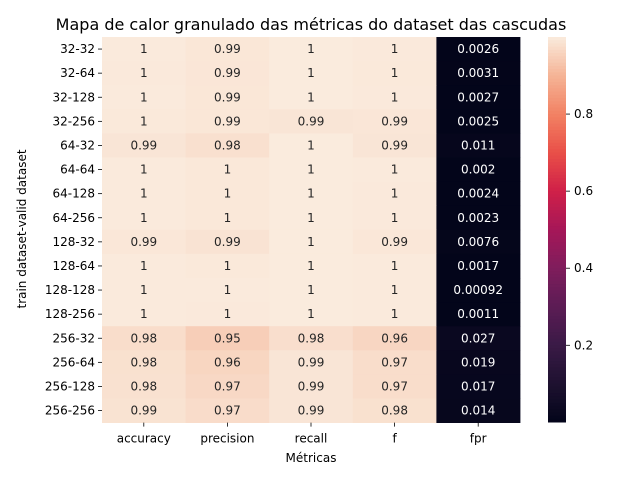  Describe the element at coordinates (22, 228) in the screenshot. I see `y-axis-label: train dataset-valid dataset` at that location.